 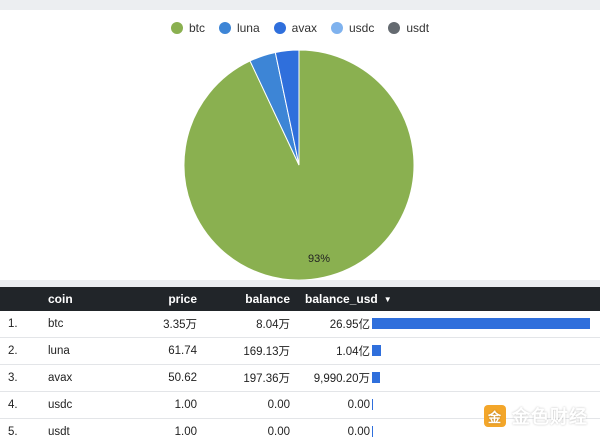 I want to click on legend-item-luna: luna, so click(x=239, y=28).